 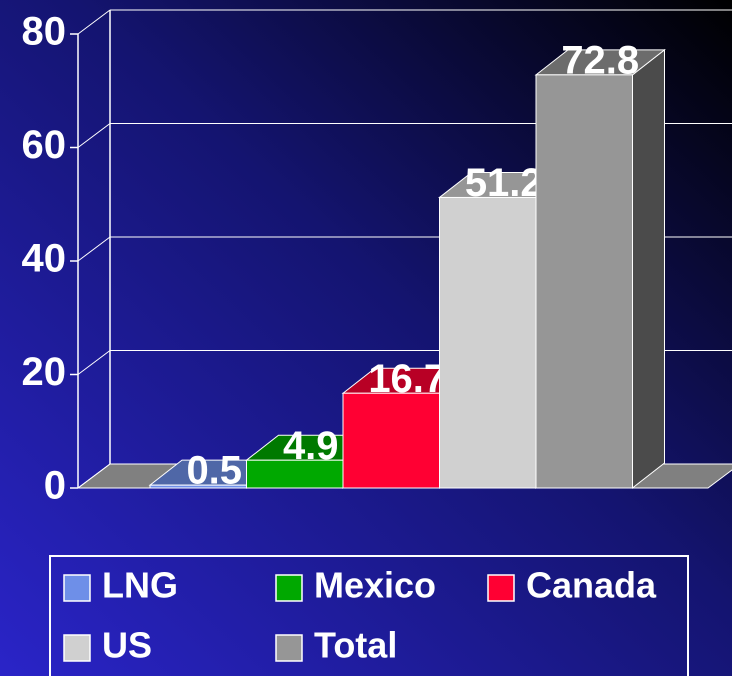 What do you see at coordinates (140, 585) in the screenshot?
I see `legend-label: LNG` at bounding box center [140, 585].